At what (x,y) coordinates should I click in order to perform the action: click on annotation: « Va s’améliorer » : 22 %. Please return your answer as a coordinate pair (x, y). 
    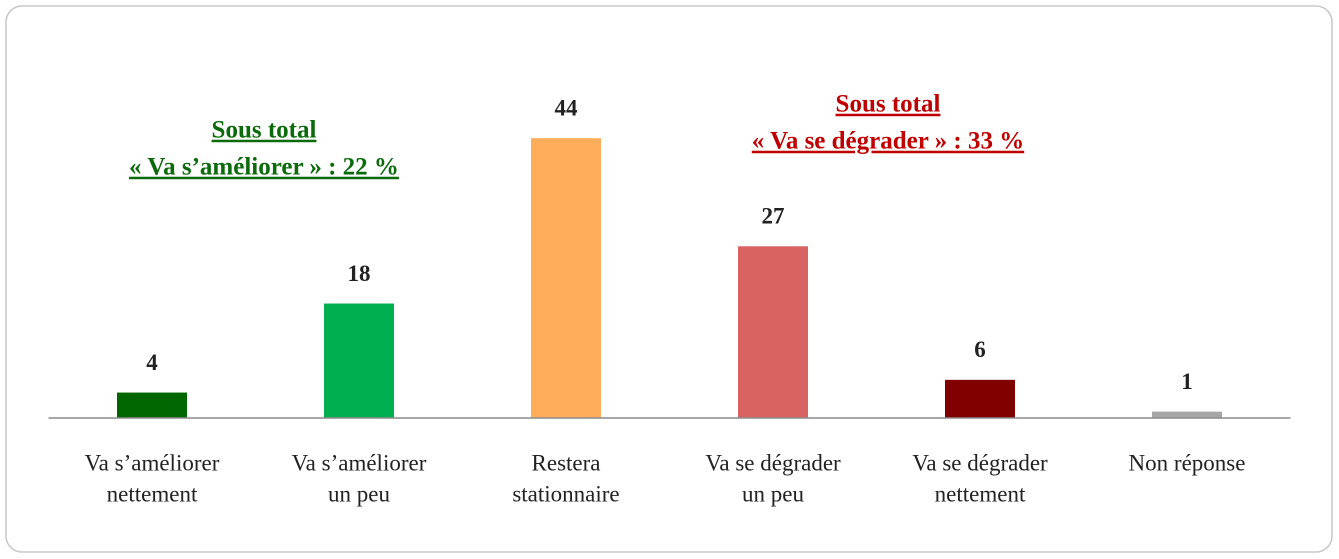
    Looking at the image, I should click on (264, 167).